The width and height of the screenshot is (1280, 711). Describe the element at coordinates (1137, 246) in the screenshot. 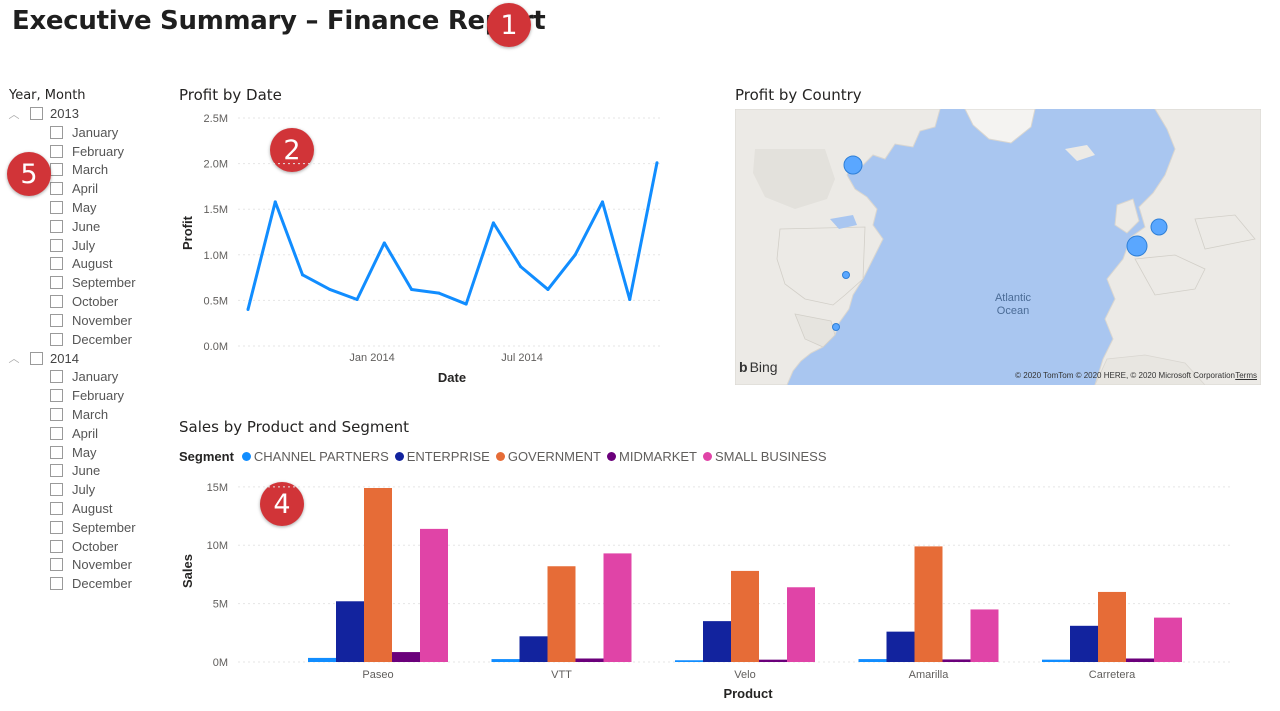

I see `france-bubble` at that location.